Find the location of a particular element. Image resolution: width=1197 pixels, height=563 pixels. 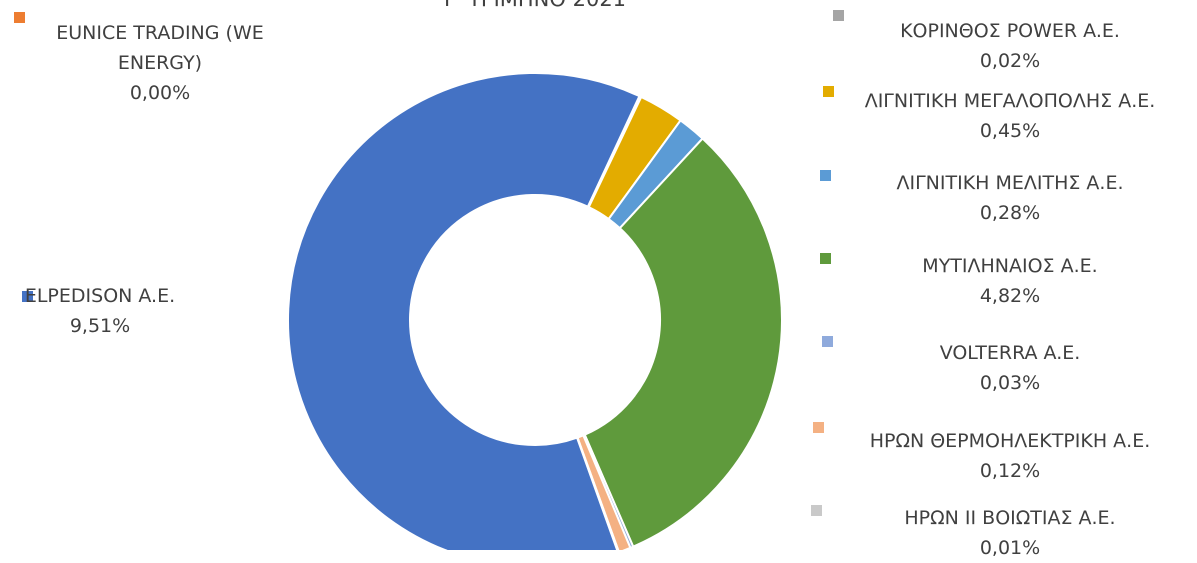

value-label: 0,28% is located at coordinates (1010, 213).